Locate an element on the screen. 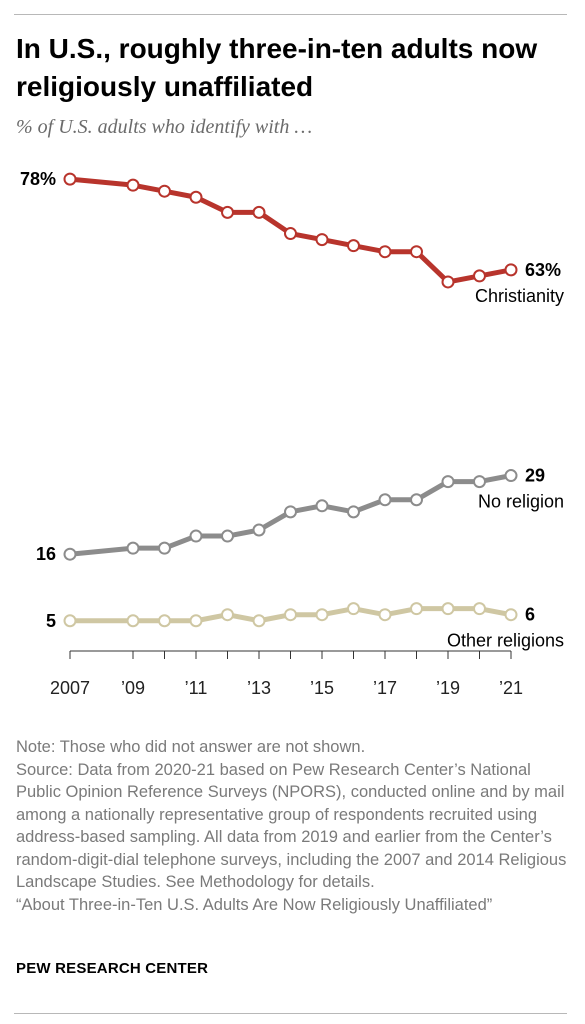  series-name-label: Christianity is located at coordinates (519, 296).